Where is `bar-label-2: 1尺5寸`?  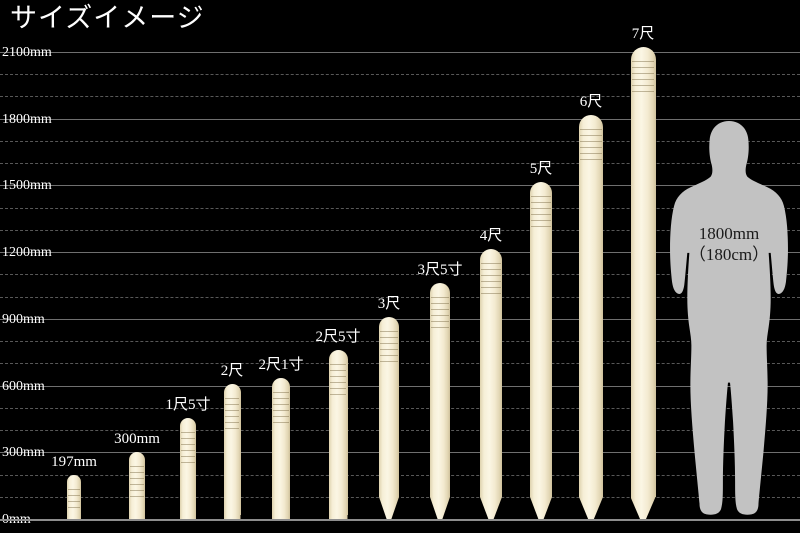
bar-label-2: 1尺5寸 is located at coordinates (188, 404).